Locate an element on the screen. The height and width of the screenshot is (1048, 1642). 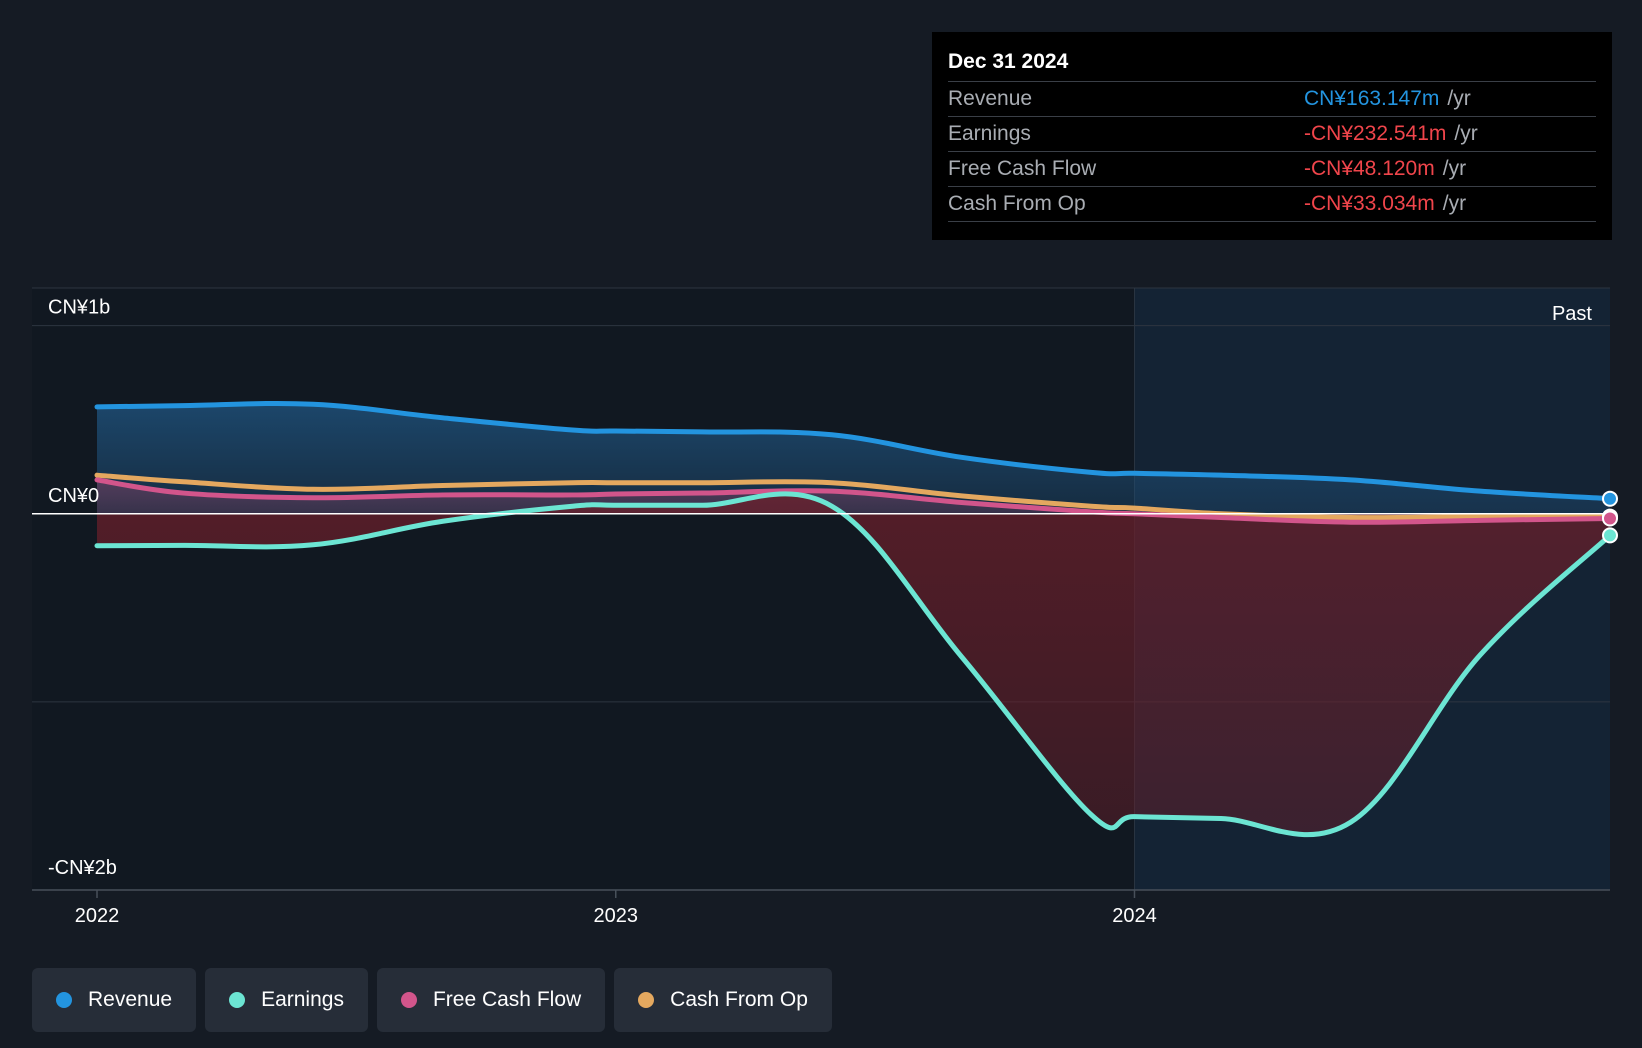
tooltip-label: Cash From Op is located at coordinates (1017, 203).